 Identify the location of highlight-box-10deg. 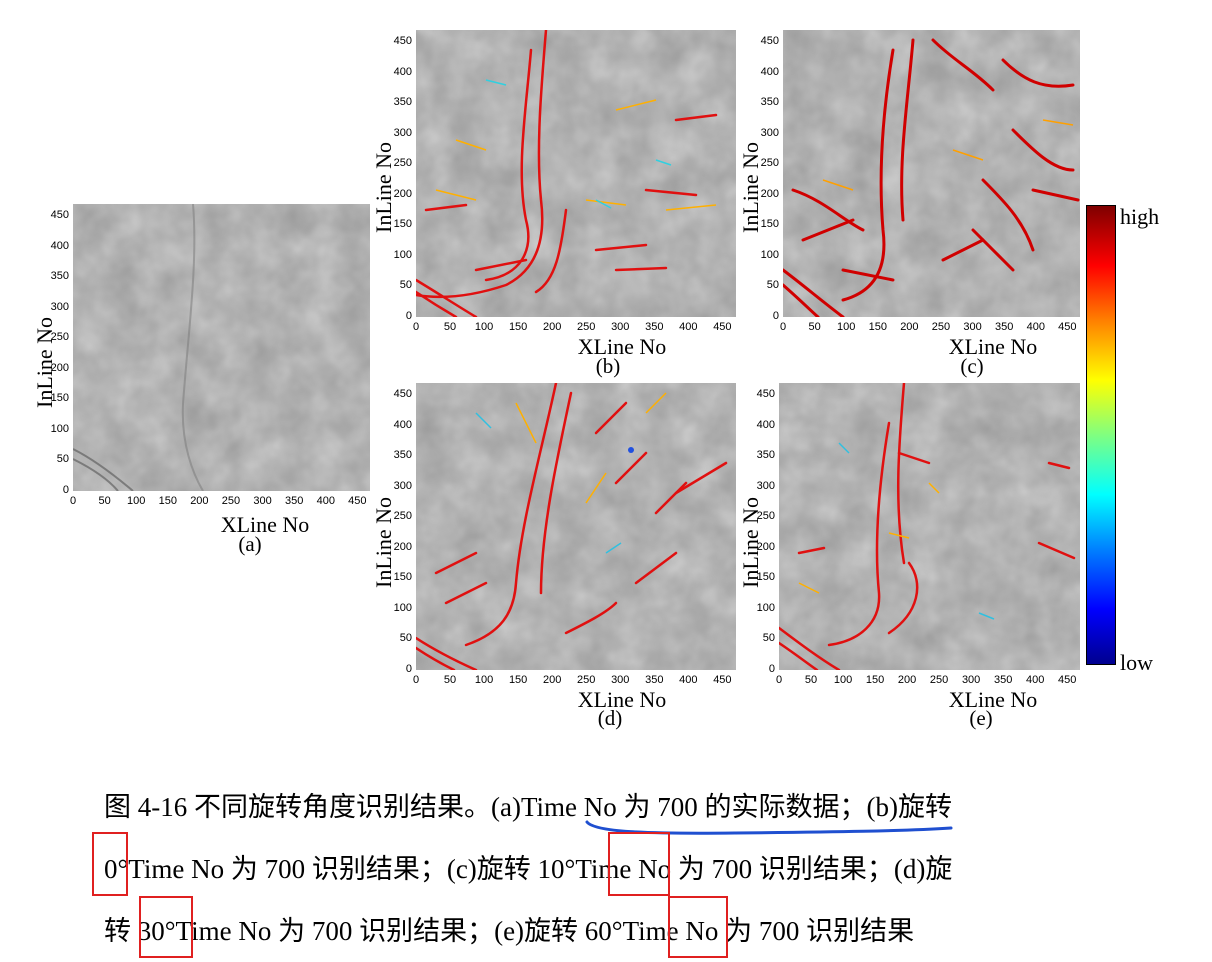
(639, 864).